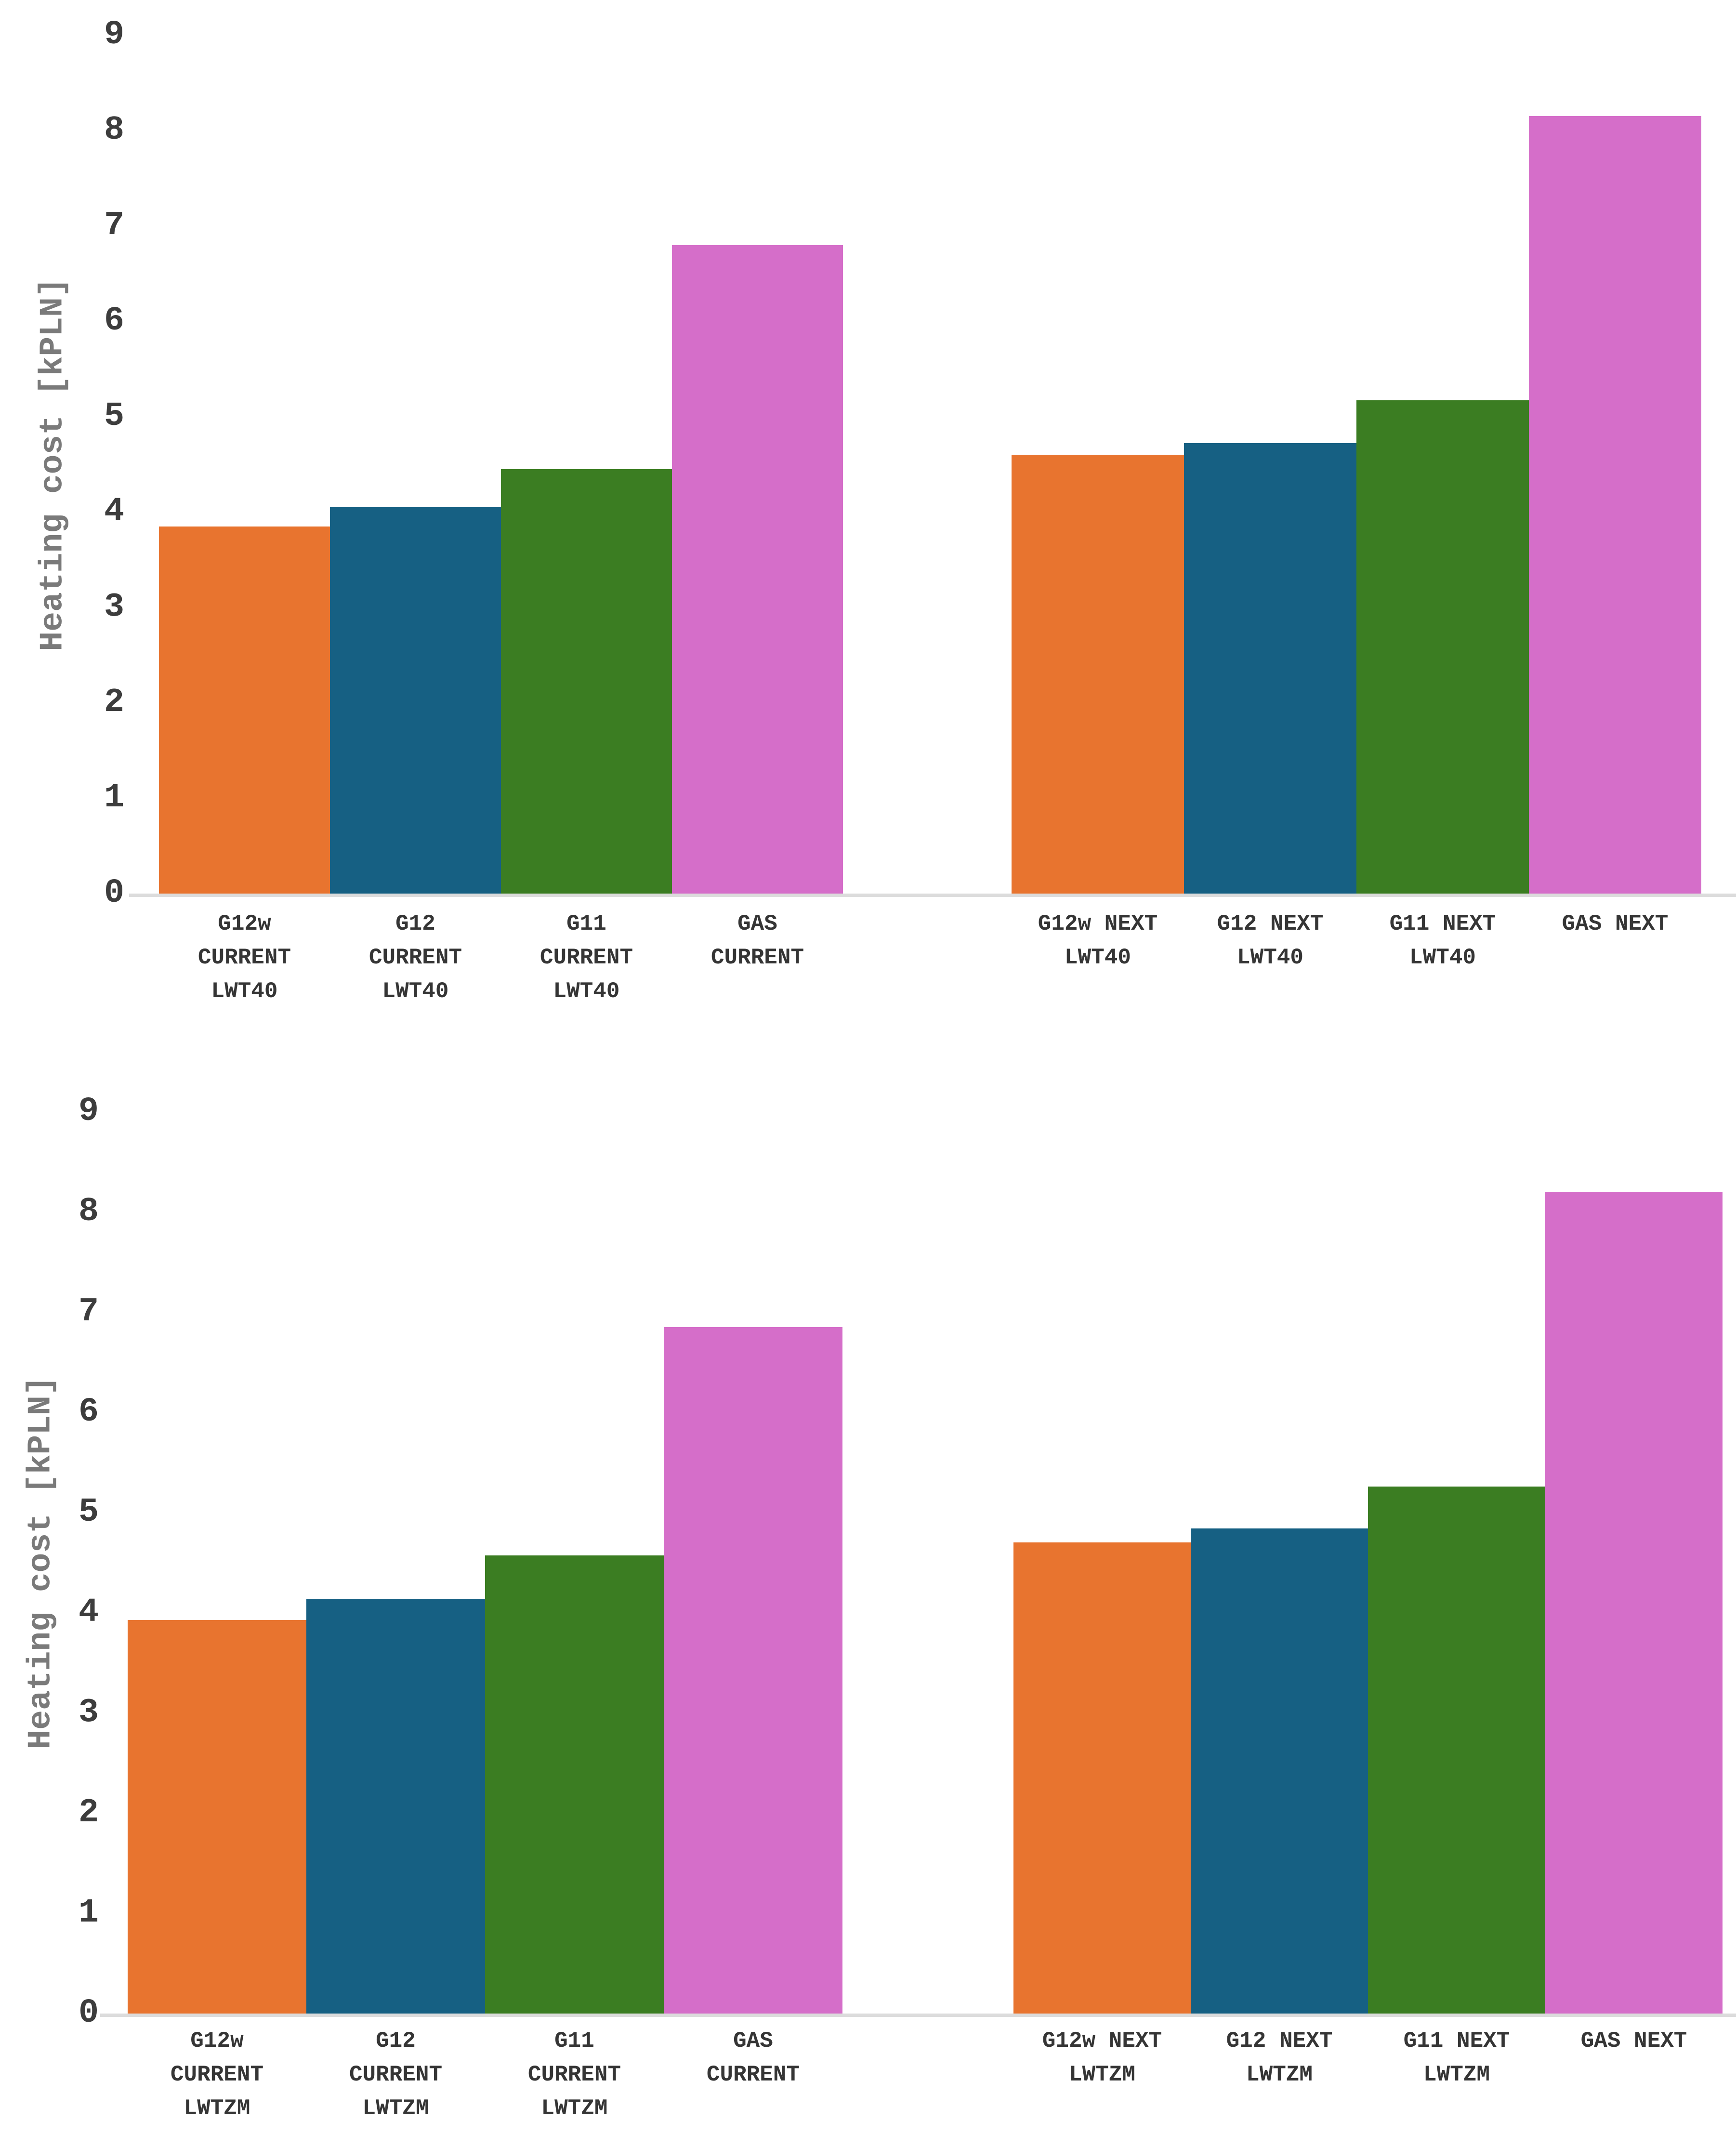 Image resolution: width=1736 pixels, height=2146 pixels. Describe the element at coordinates (1442, 940) in the screenshot. I see `x-tick-label: G11 NEXT LWT40` at that location.